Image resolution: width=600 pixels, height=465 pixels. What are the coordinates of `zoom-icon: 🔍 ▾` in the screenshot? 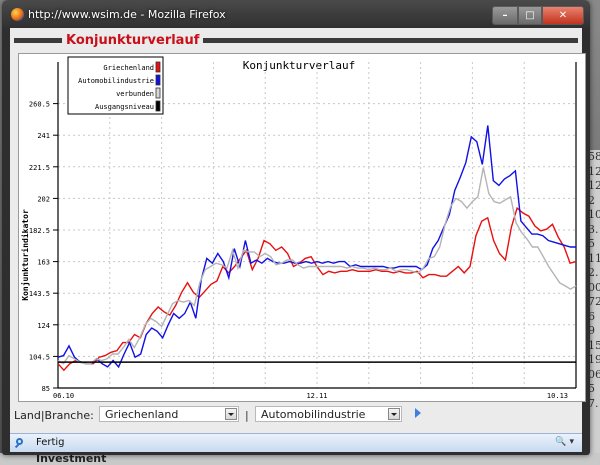 It's located at (564, 442).